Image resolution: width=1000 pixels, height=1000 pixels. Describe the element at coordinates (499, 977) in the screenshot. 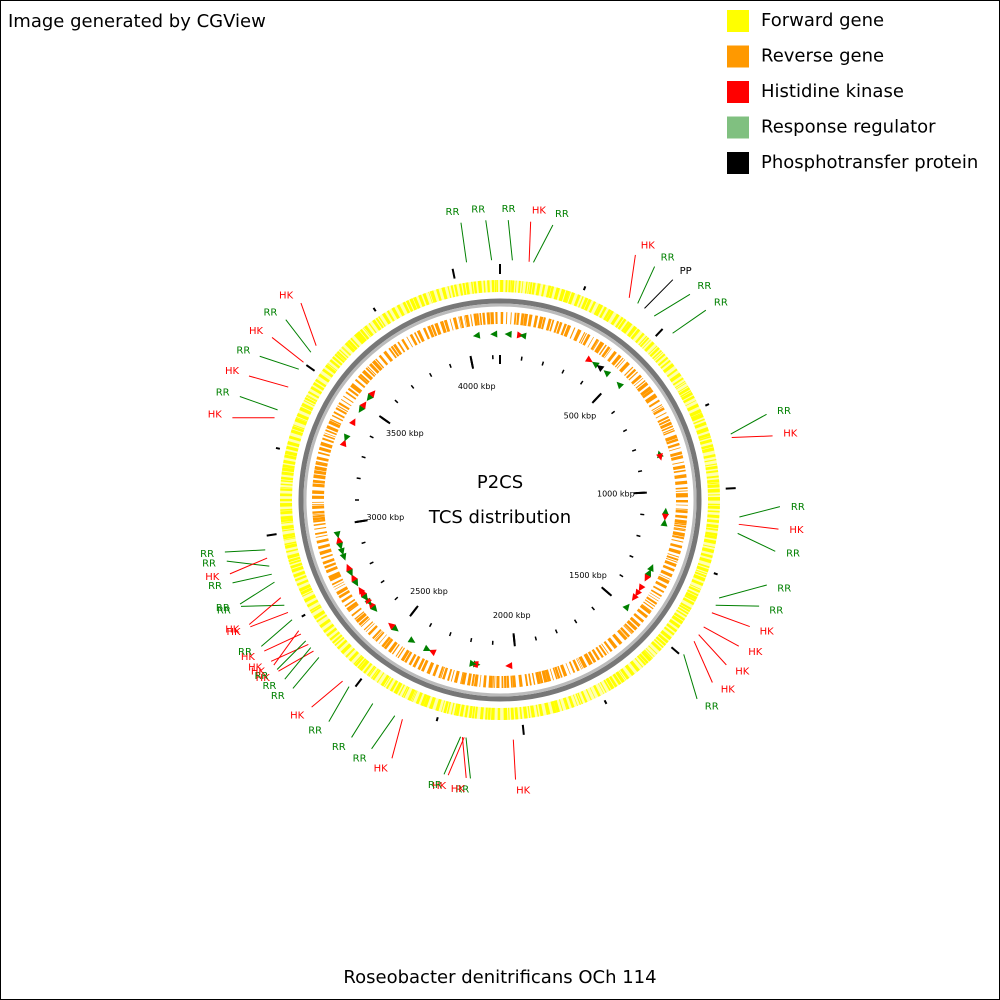

I see `footer: Roseobacter denitrificans OCh 114` at that location.